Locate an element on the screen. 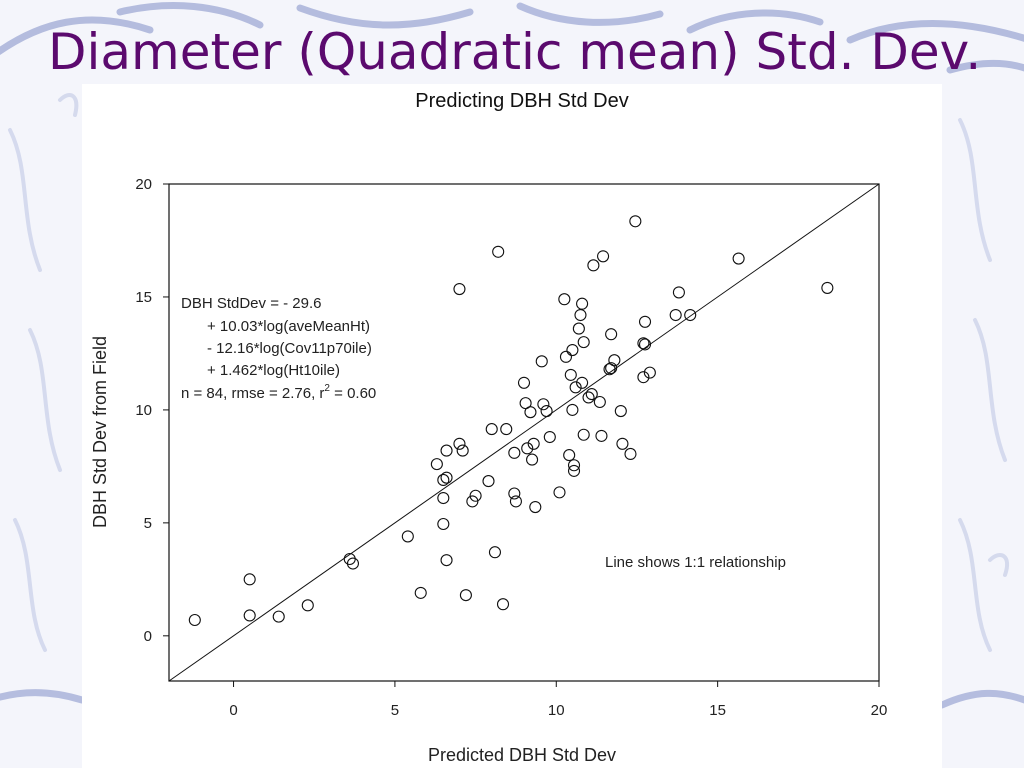 Image resolution: width=1024 pixels, height=768 pixels. equation-line-4: + 1.462*log(Ht10ile) is located at coordinates (273, 370).